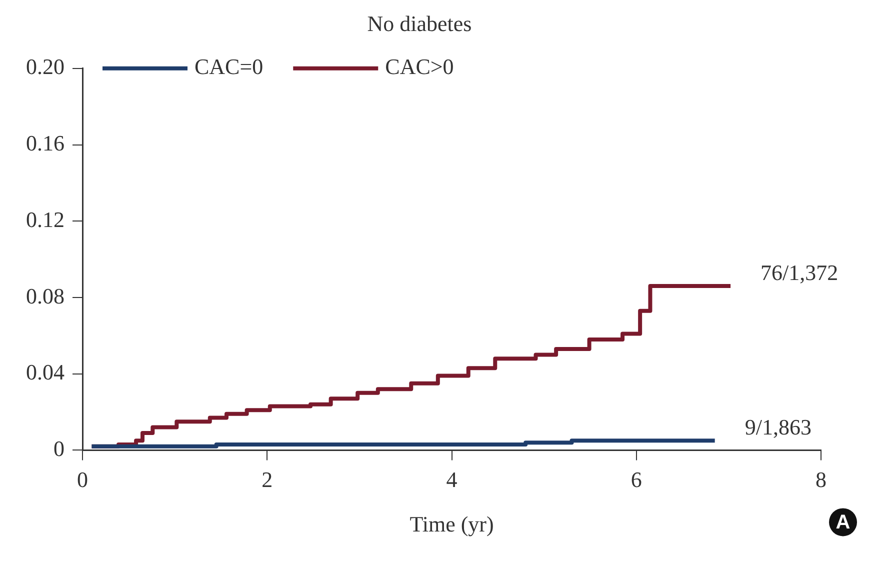  Describe the element at coordinates (419, 67) in the screenshot. I see `legend-label: CAC>0` at that location.